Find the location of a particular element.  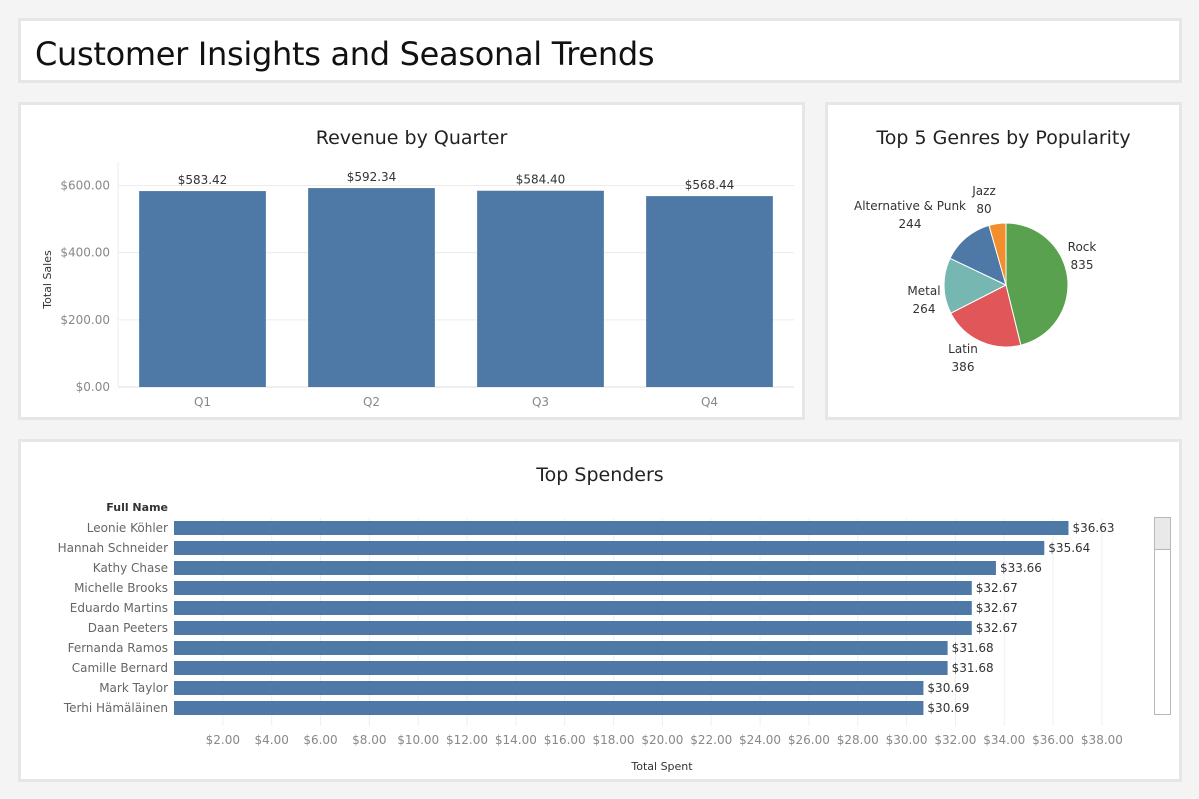

x-tick-label: Q2 is located at coordinates (371, 402).